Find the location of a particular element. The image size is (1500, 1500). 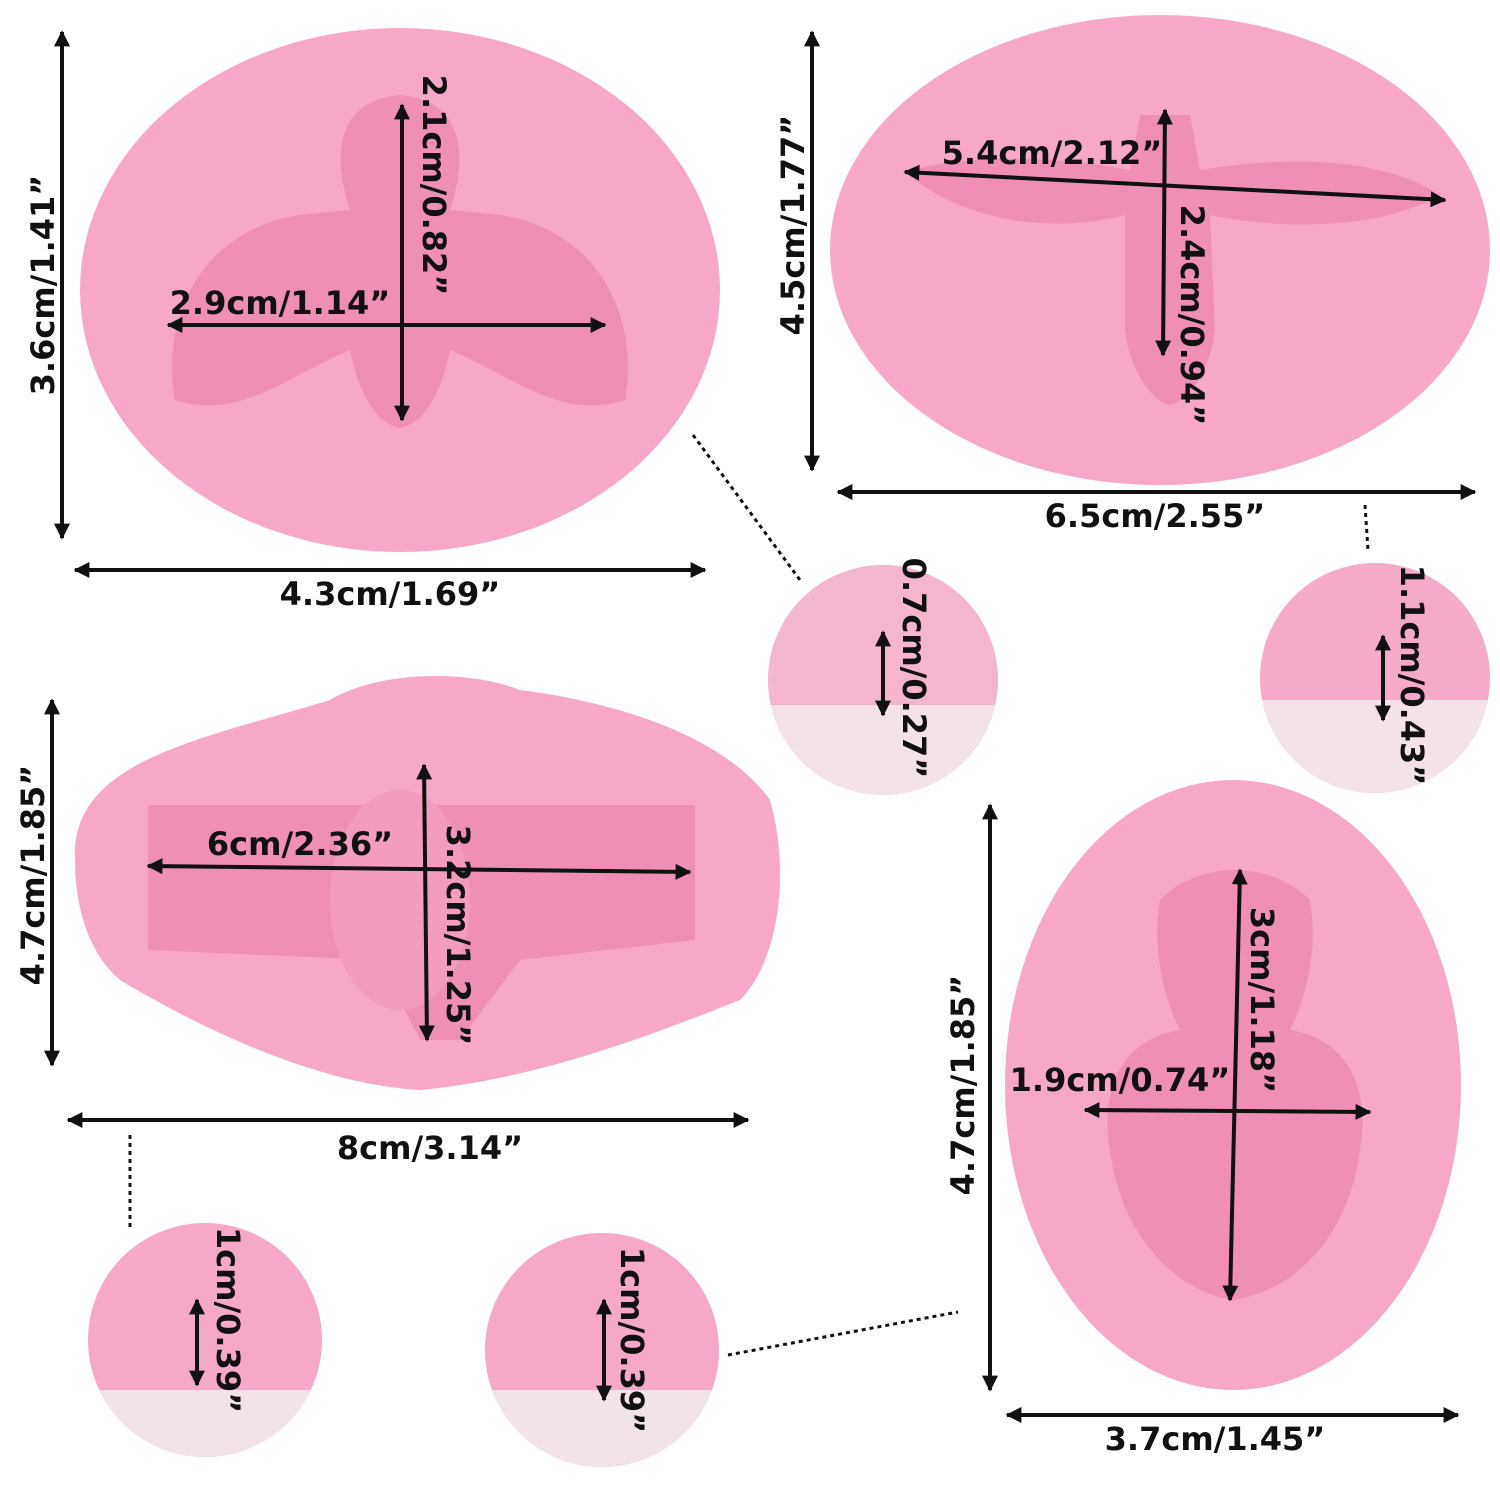

inner-width-label: 1.9cm/0.74” is located at coordinates (1120, 1080).